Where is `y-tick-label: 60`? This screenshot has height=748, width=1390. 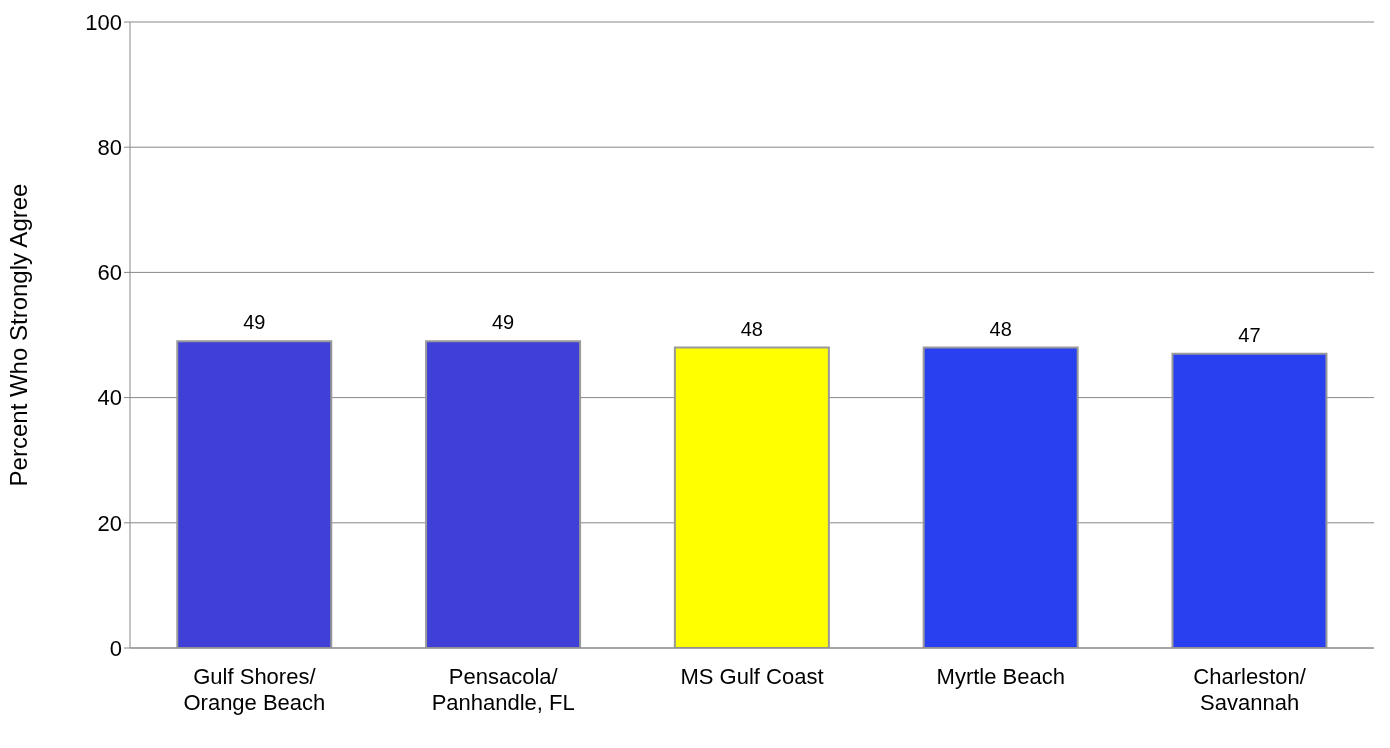 y-tick-label: 60 is located at coordinates (109, 273).